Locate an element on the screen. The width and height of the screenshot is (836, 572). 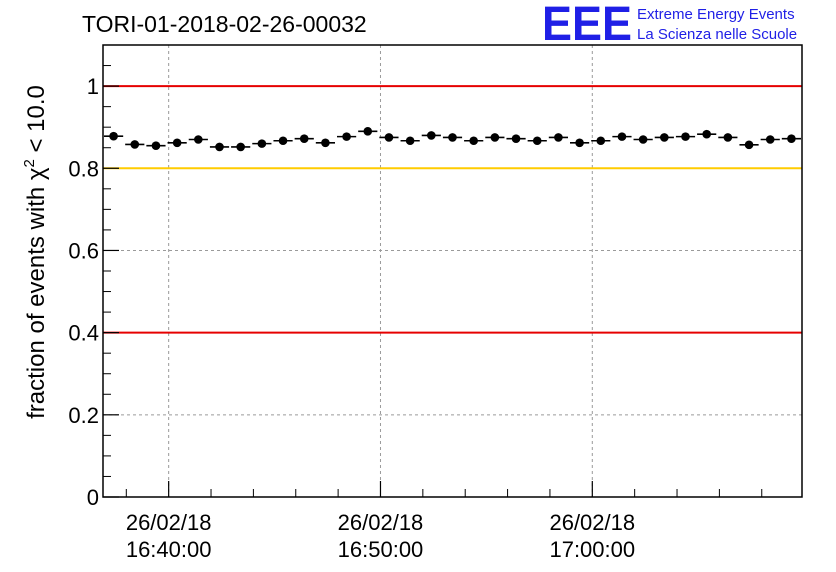
y-tick-label: 0.2 is located at coordinates (83, 415).